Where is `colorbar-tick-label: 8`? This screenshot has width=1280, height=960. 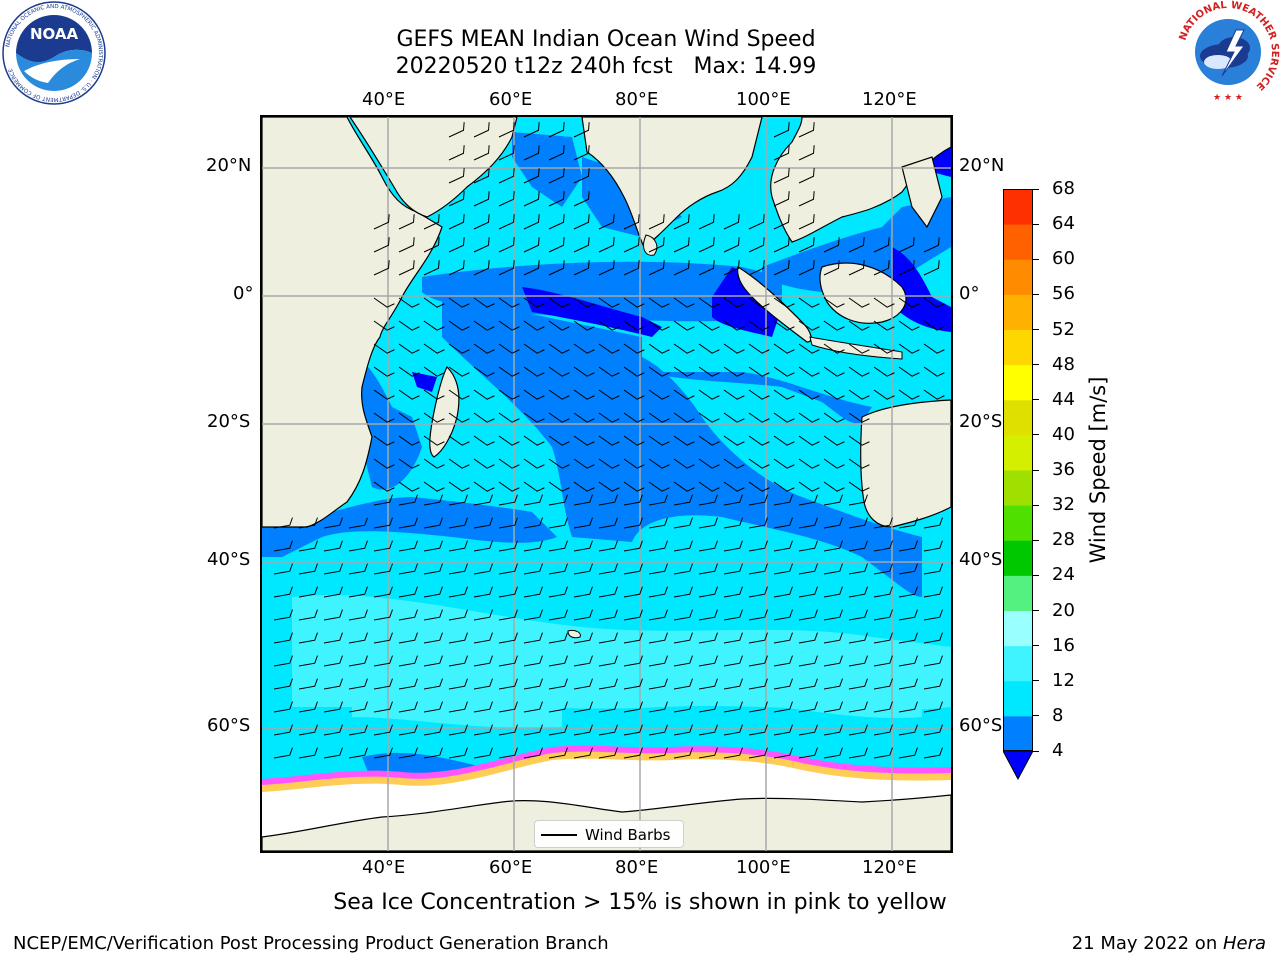
colorbar-tick-label: 8 is located at coordinates (1058, 715).